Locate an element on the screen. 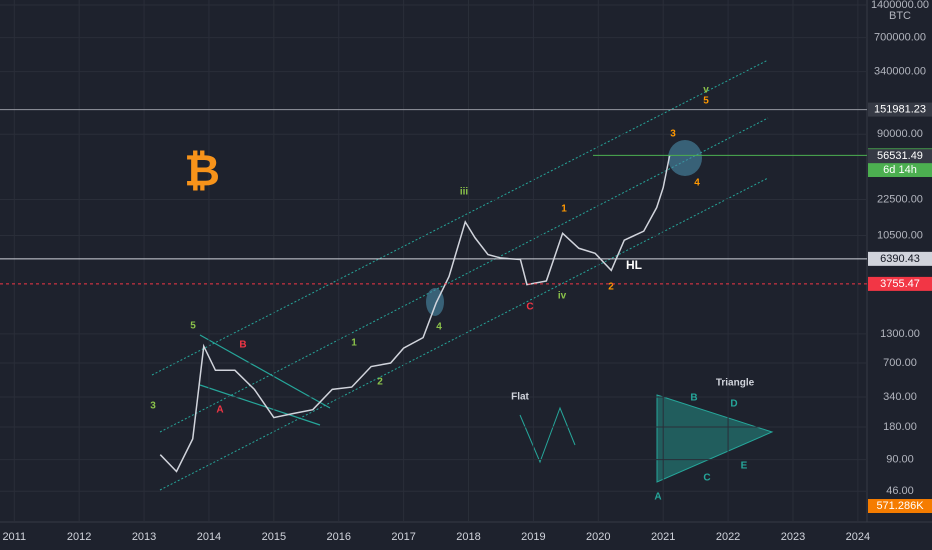 The width and height of the screenshot is (932, 550). x-tick-label: 2020 is located at coordinates (598, 537).